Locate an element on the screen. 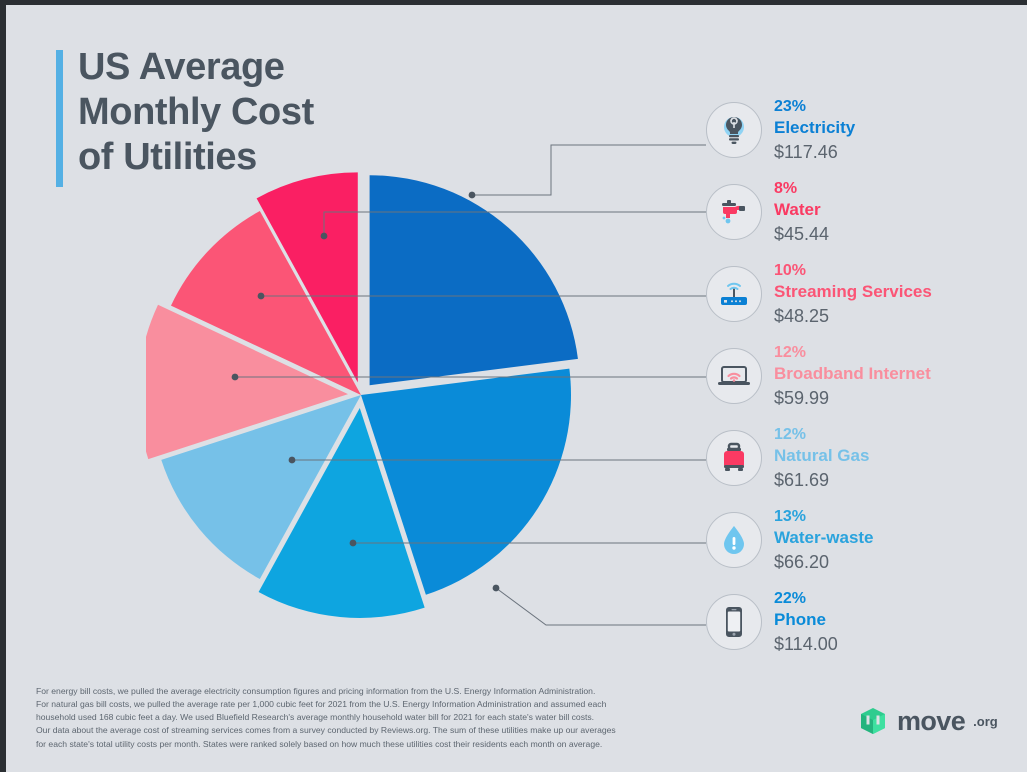 The height and width of the screenshot is (772, 1027). legend-text-broadband: 12% Broadband Internet $59.99 is located at coordinates (852, 376).